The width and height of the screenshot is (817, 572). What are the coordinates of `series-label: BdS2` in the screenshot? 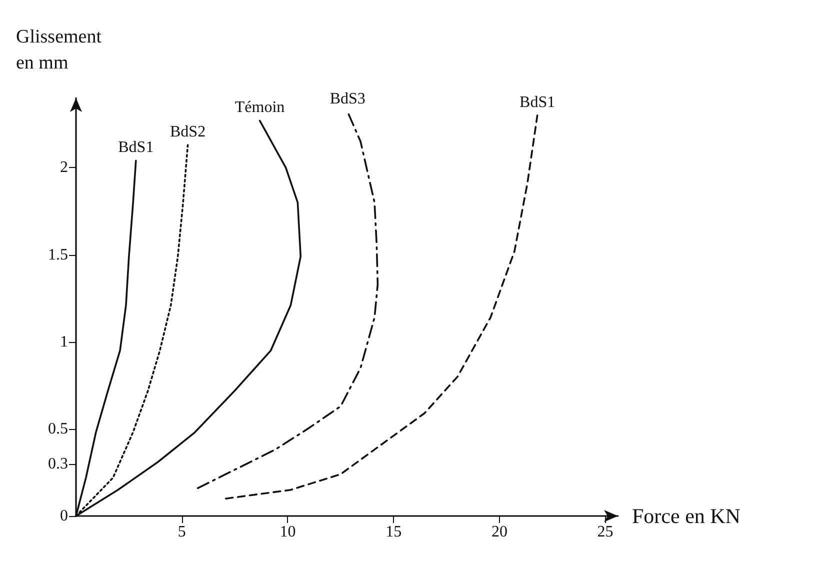 It's located at (188, 132).